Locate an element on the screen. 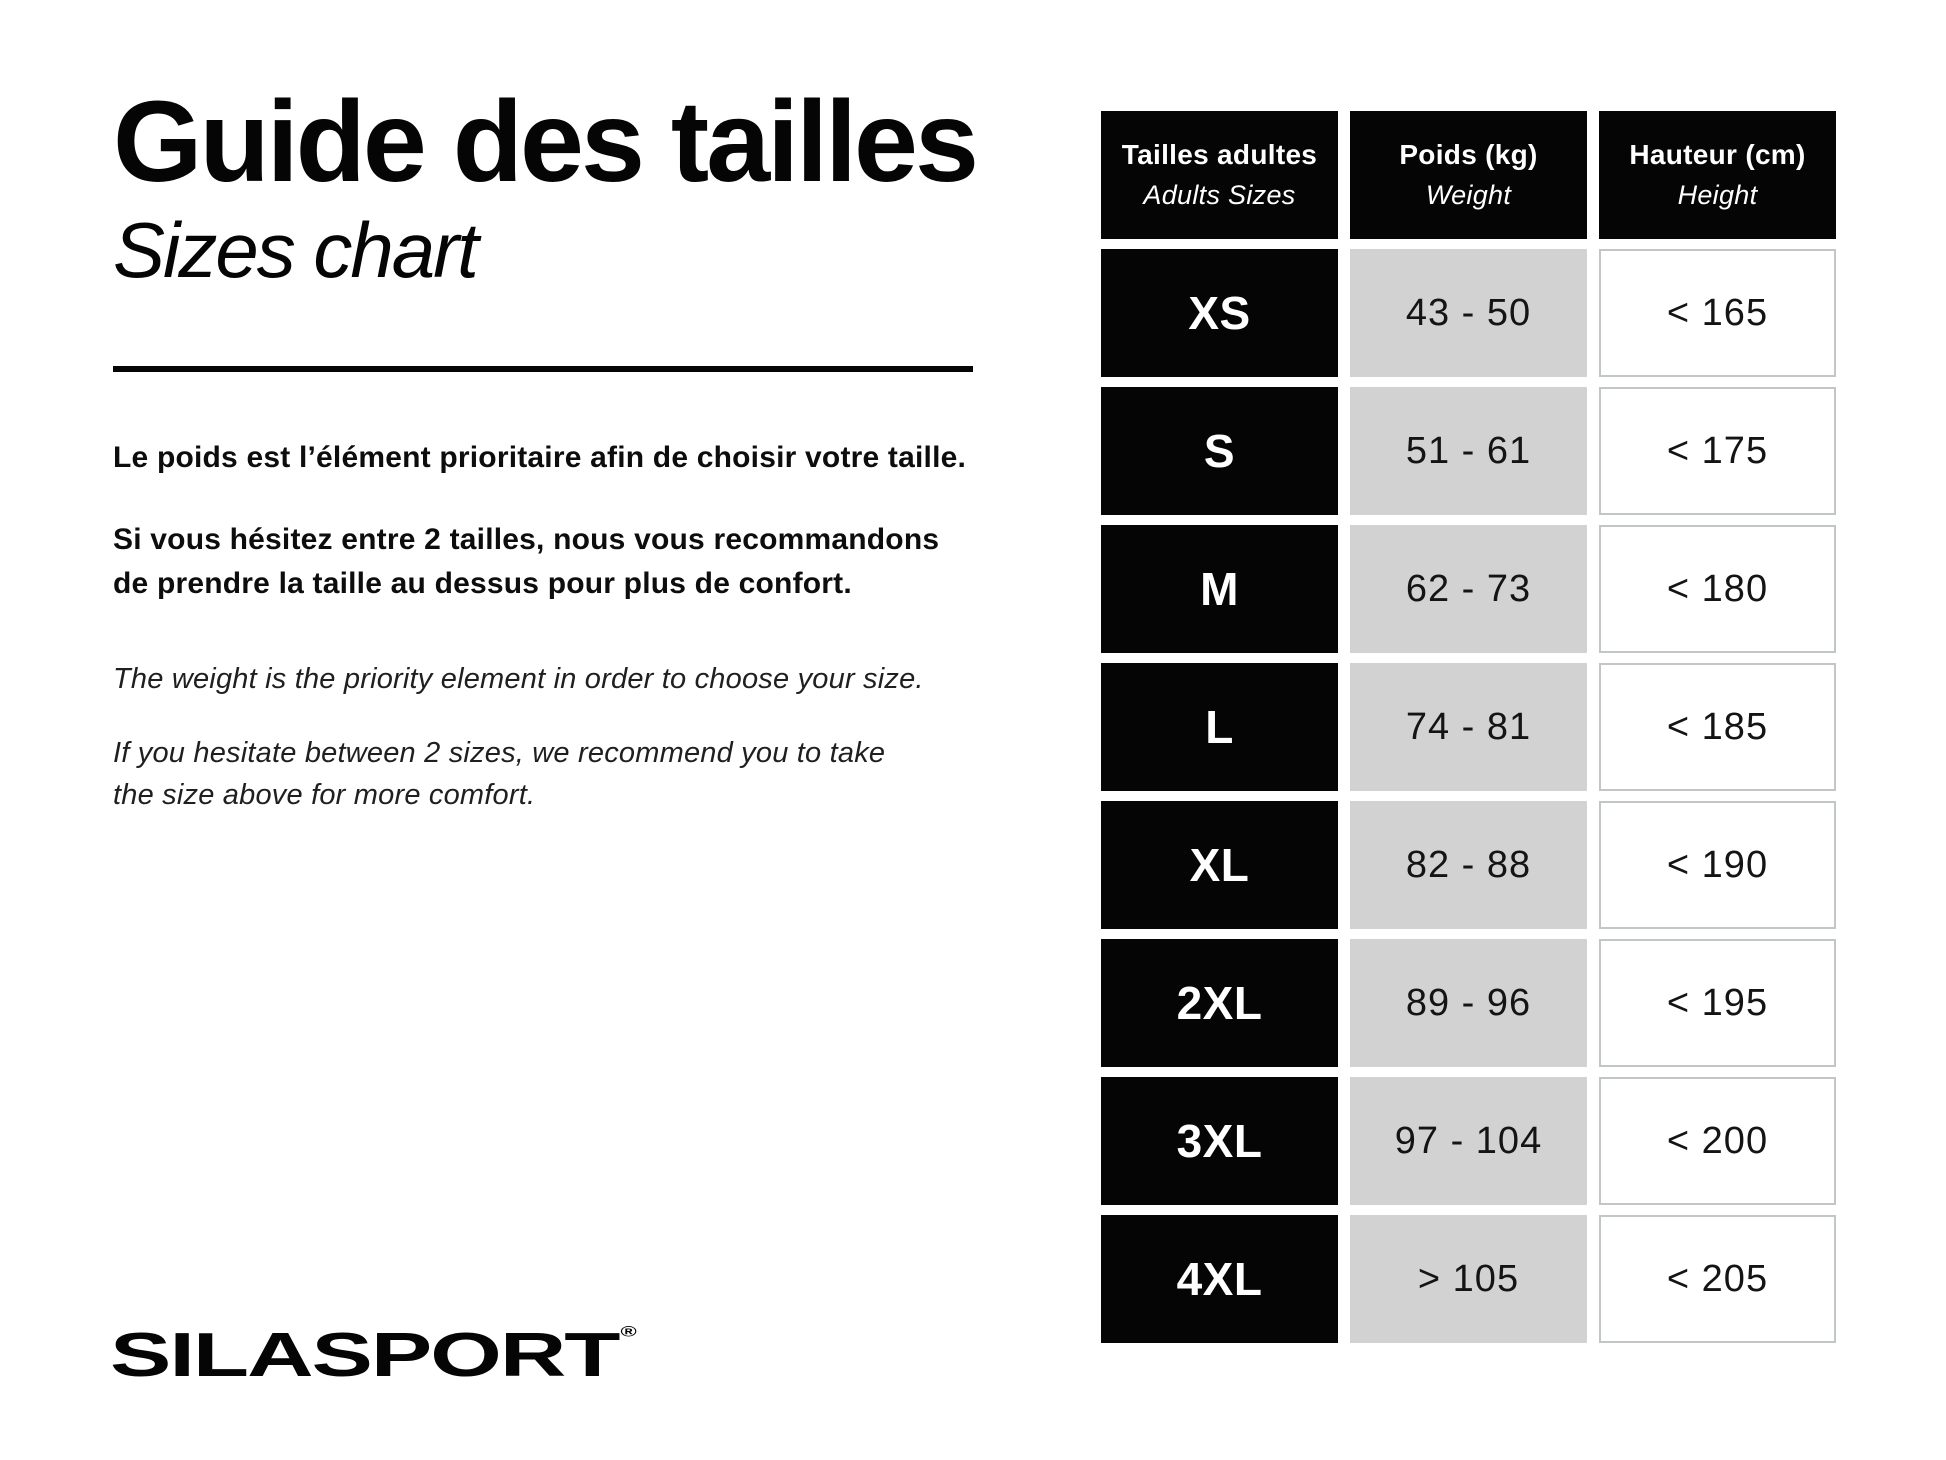 The height and width of the screenshot is (1460, 1946). column-header-height: Hauteur (cm) Height is located at coordinates (1717, 175).